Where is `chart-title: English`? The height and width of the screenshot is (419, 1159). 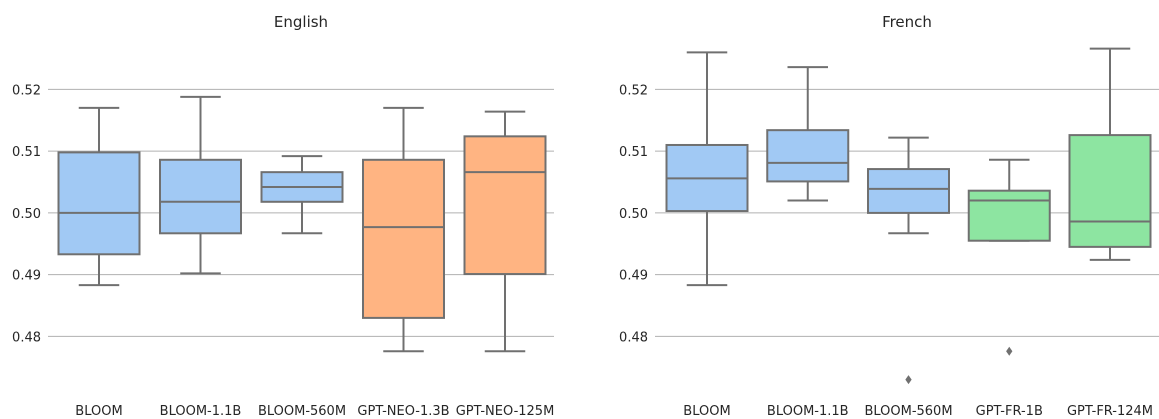 chart-title: English is located at coordinates (301, 22).